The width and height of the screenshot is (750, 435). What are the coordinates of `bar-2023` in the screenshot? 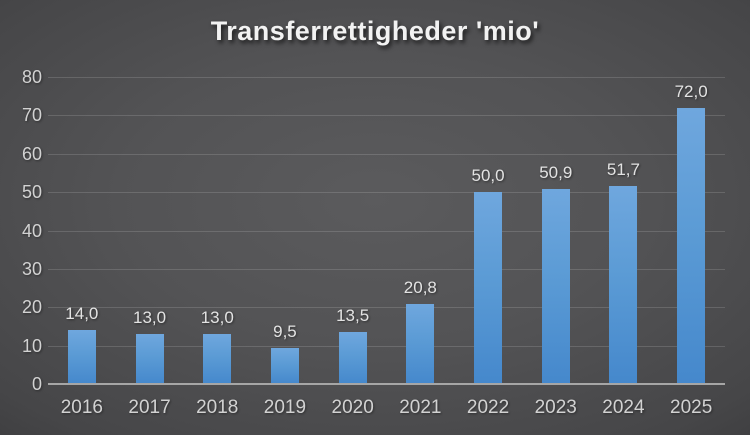 It's located at (555, 286).